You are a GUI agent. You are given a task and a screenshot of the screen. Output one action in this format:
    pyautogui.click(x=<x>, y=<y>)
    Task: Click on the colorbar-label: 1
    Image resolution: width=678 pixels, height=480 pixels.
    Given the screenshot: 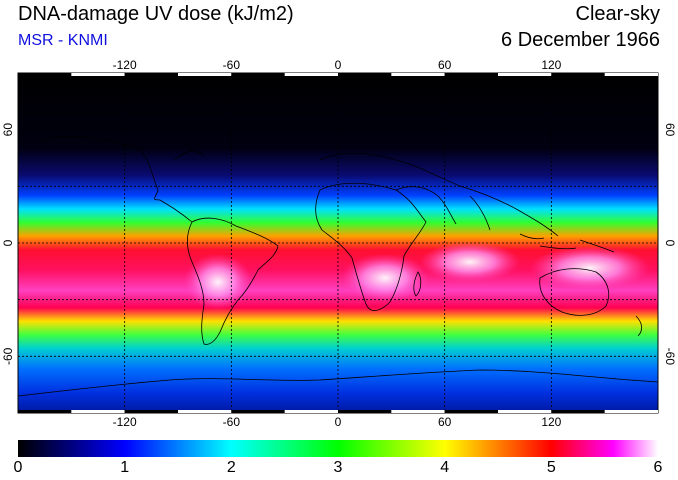 What is the action you would take?
    pyautogui.click(x=125, y=467)
    